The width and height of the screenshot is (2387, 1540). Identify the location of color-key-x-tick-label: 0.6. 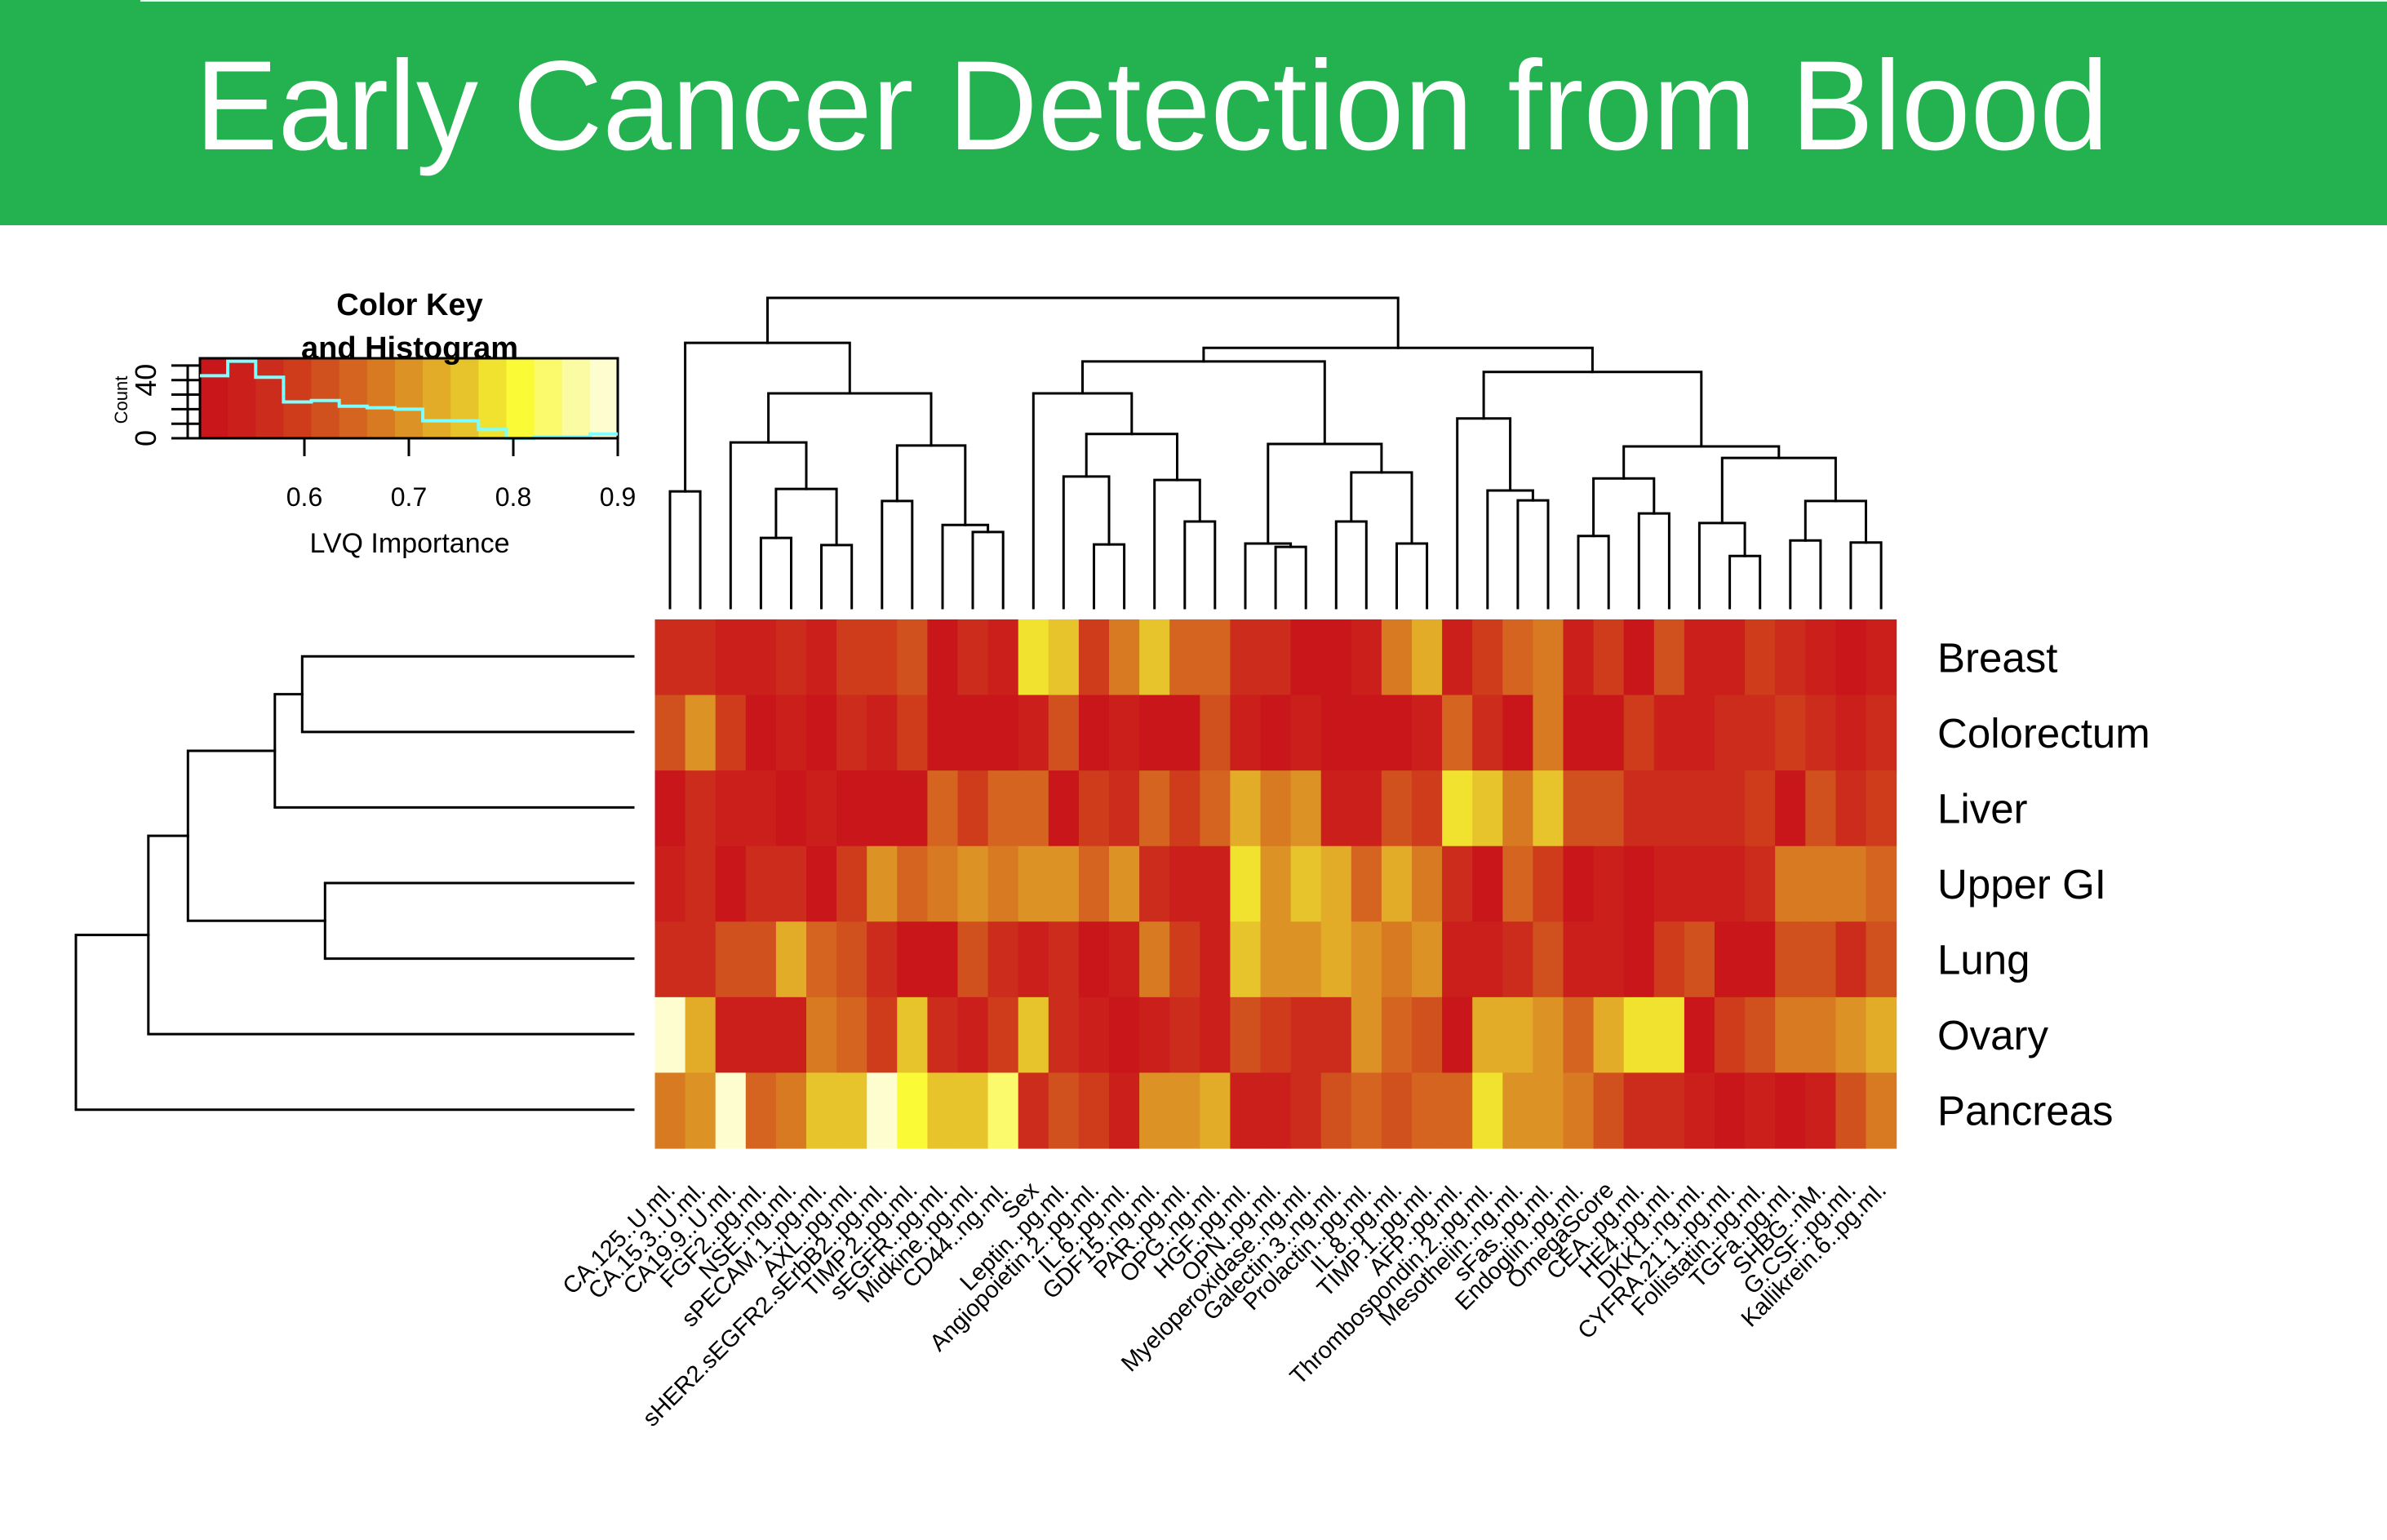
(304, 497).